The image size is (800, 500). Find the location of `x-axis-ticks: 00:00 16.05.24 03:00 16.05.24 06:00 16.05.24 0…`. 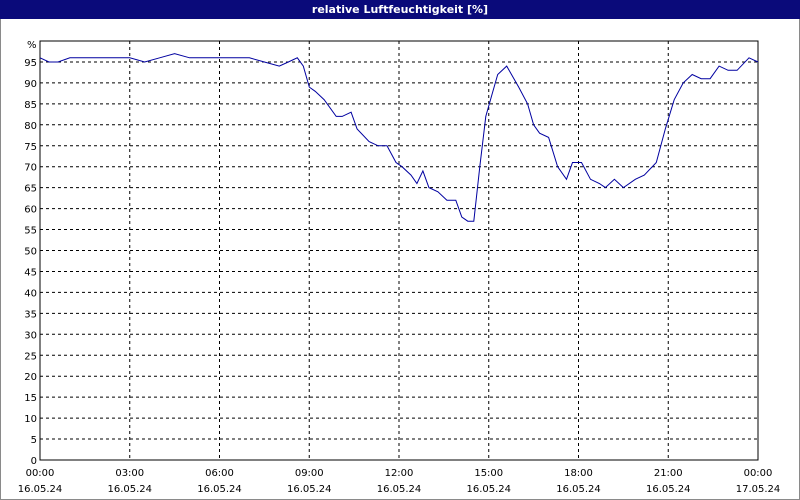

x-axis-ticks: 00:00 16.05.24 03:00 16.05.24 06:00 16.05.24 0… is located at coordinates (399, 481).